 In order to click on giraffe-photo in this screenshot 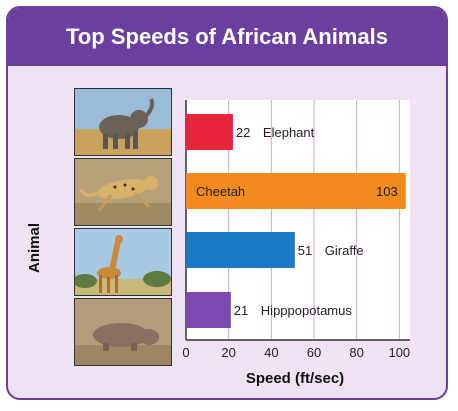, I will do `click(123, 262)`.